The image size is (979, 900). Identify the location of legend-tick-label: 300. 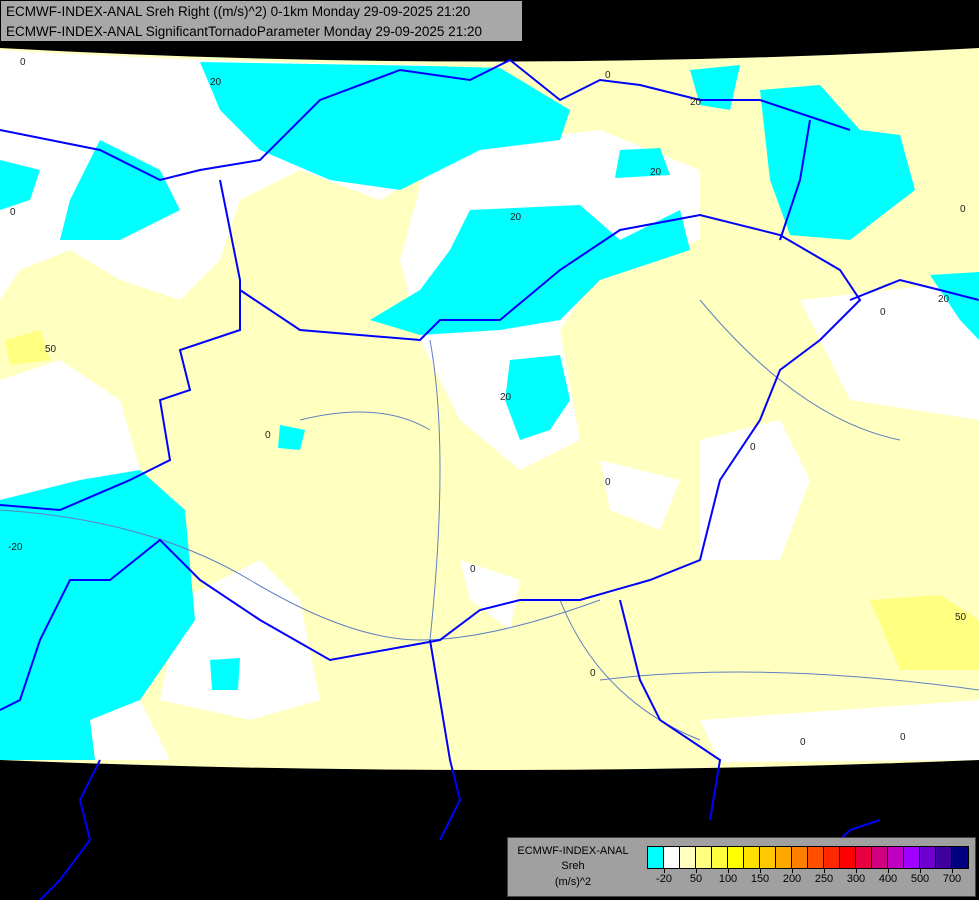
(856, 879).